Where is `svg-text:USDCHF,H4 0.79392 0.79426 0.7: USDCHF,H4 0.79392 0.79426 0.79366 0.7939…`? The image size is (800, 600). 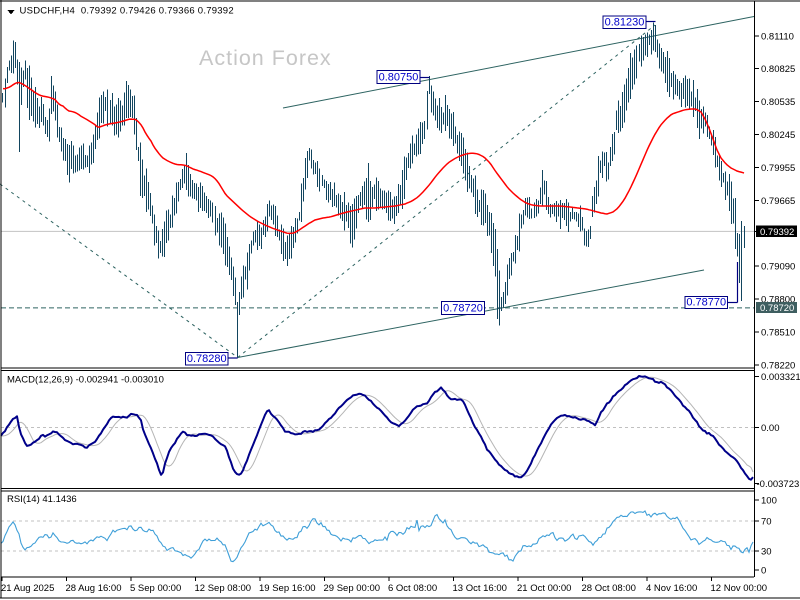 svg-text:USDCHF,H4 0.79392 0.79426 0.7: USDCHF,H4 0.79392 0.79426 0.79366 0.7939… is located at coordinates (127, 11).